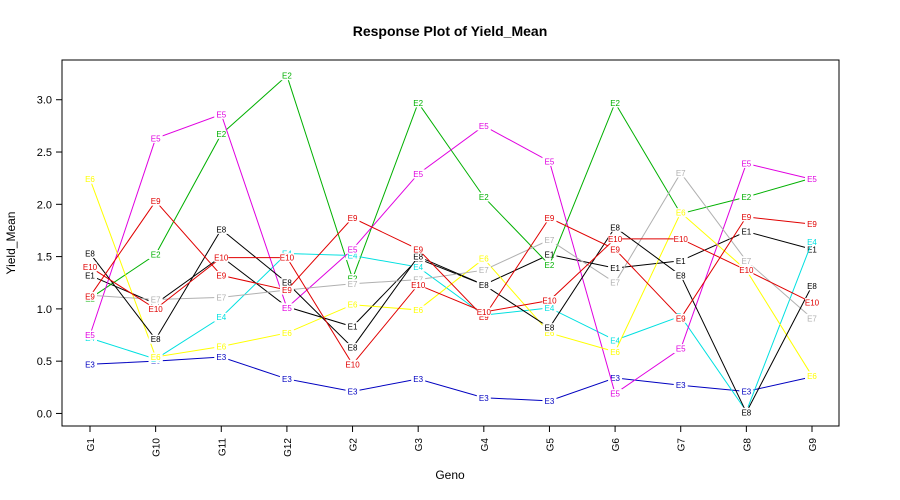  I want to click on y-tick-label: 0.5, so click(44, 362).